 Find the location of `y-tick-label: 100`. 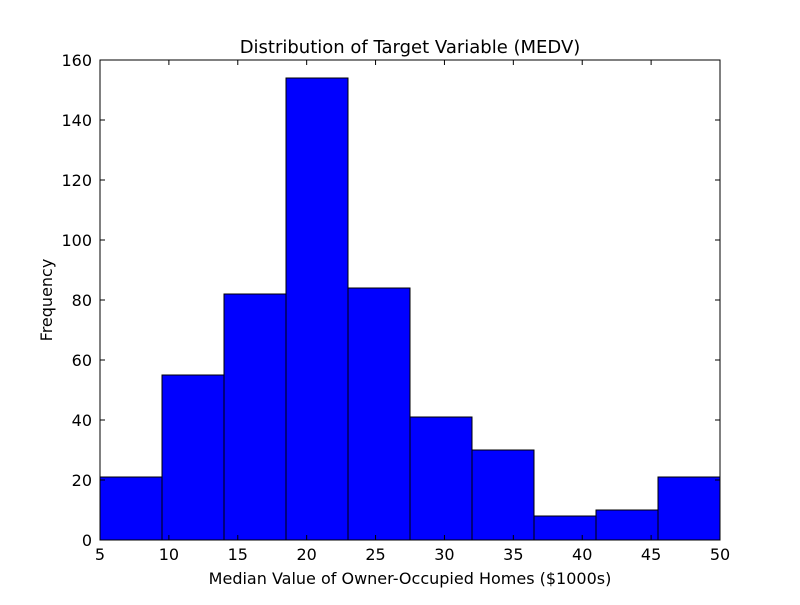

y-tick-label: 100 is located at coordinates (76, 240).